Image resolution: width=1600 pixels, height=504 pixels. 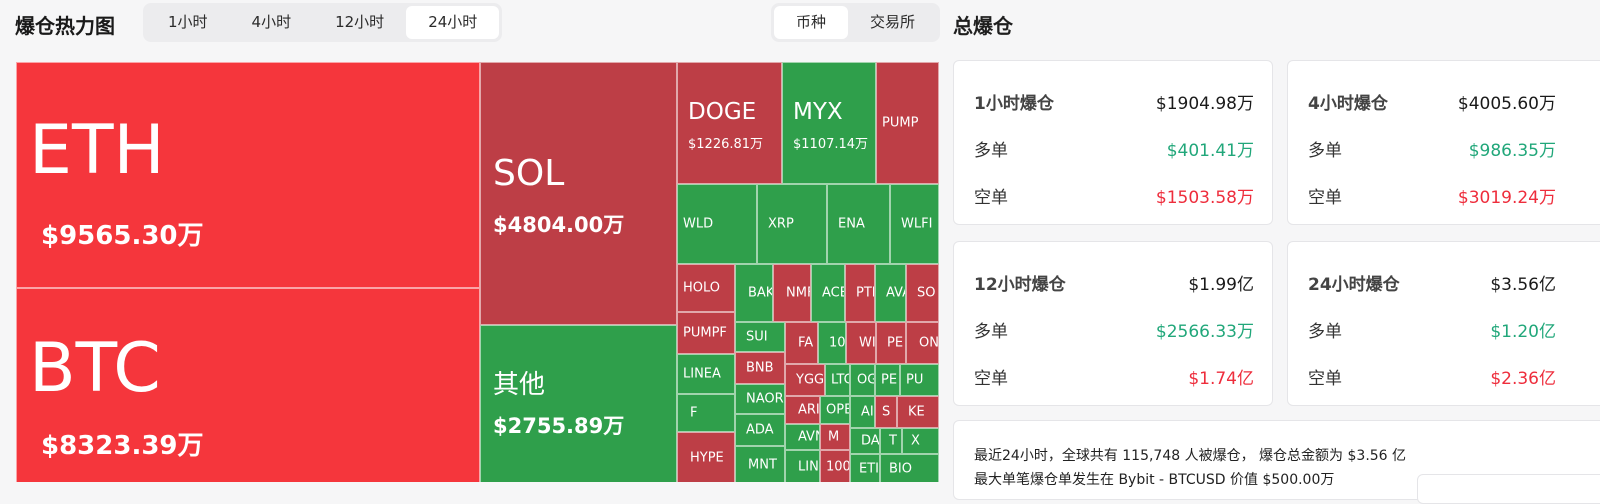 I want to click on coin-name: BAK, so click(x=760, y=293).